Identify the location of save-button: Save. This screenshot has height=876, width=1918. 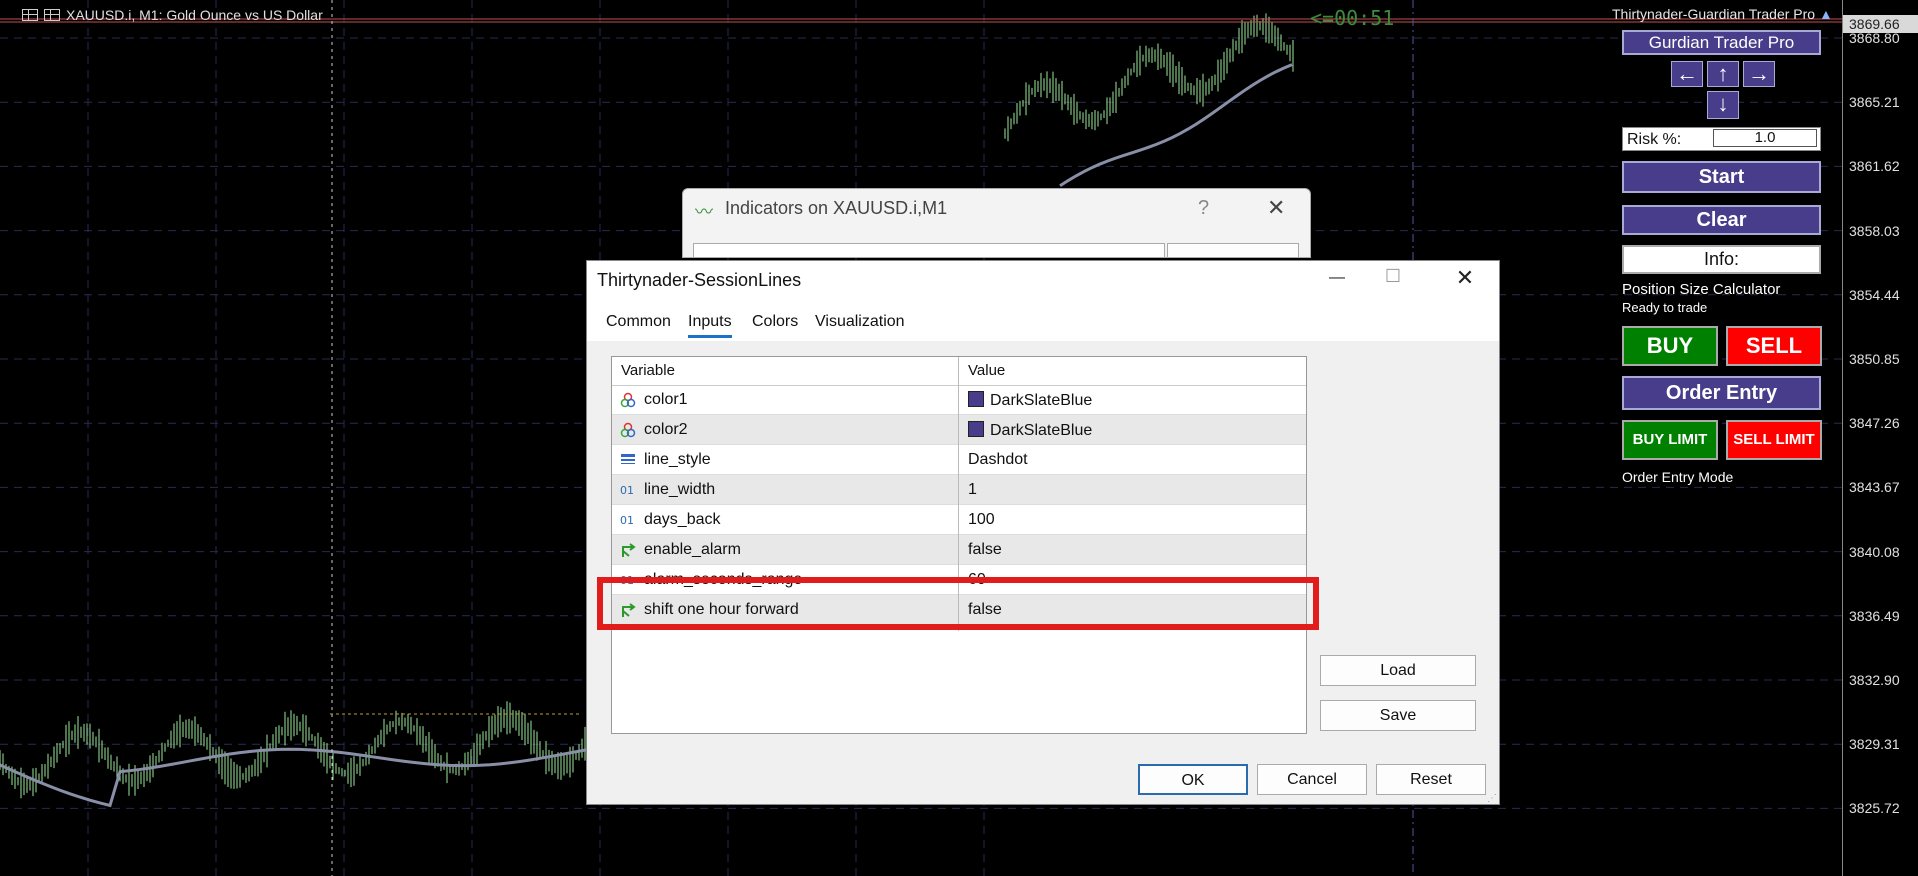
(1398, 715).